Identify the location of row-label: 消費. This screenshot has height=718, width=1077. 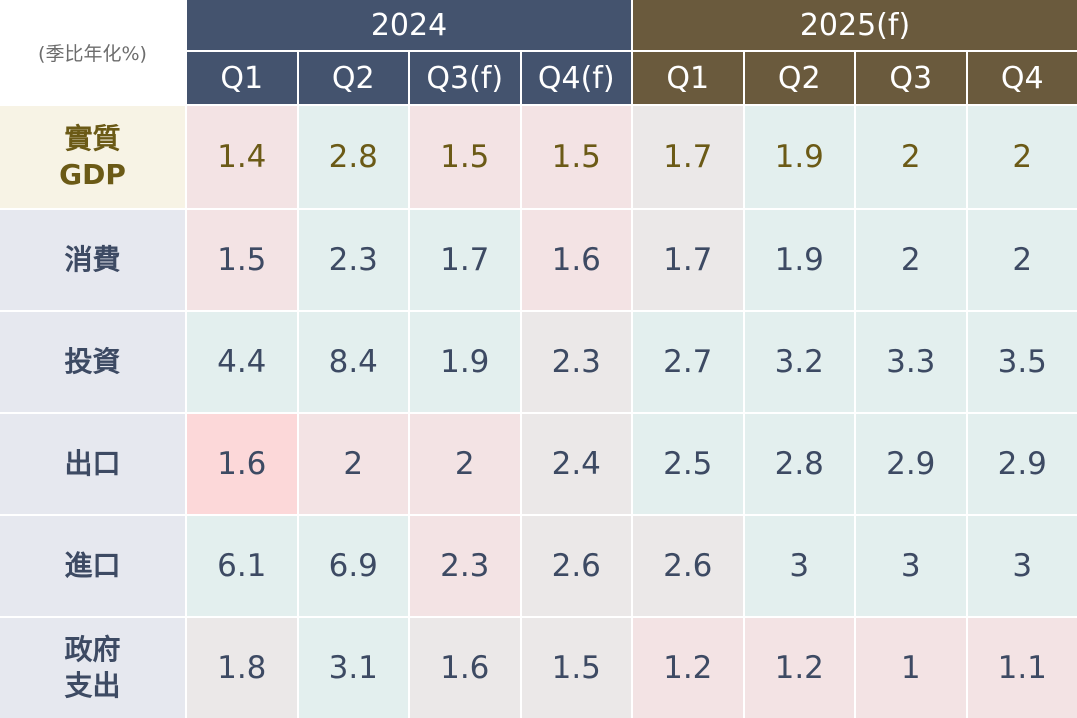
(92, 260).